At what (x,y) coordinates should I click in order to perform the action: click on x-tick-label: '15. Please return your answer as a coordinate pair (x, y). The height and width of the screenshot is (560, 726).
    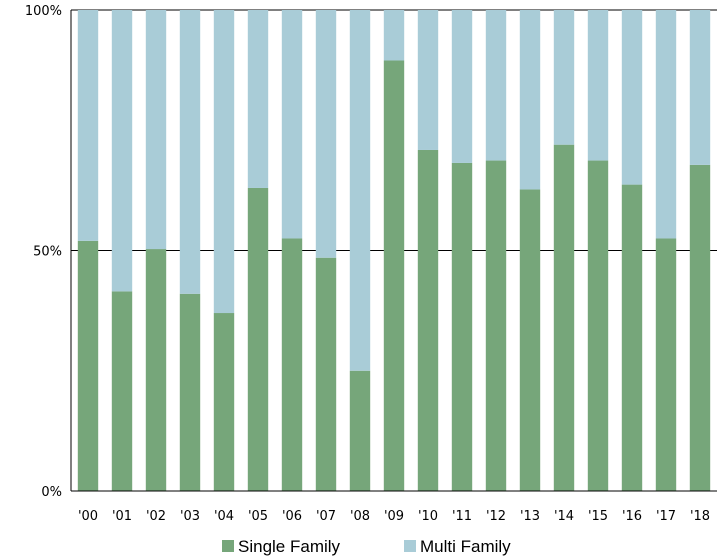
    Looking at the image, I should click on (598, 516).